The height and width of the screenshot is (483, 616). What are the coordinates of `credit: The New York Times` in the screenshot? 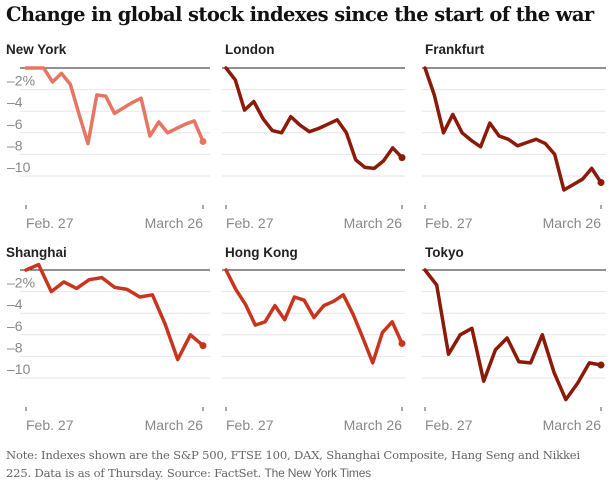 It's located at (318, 473).